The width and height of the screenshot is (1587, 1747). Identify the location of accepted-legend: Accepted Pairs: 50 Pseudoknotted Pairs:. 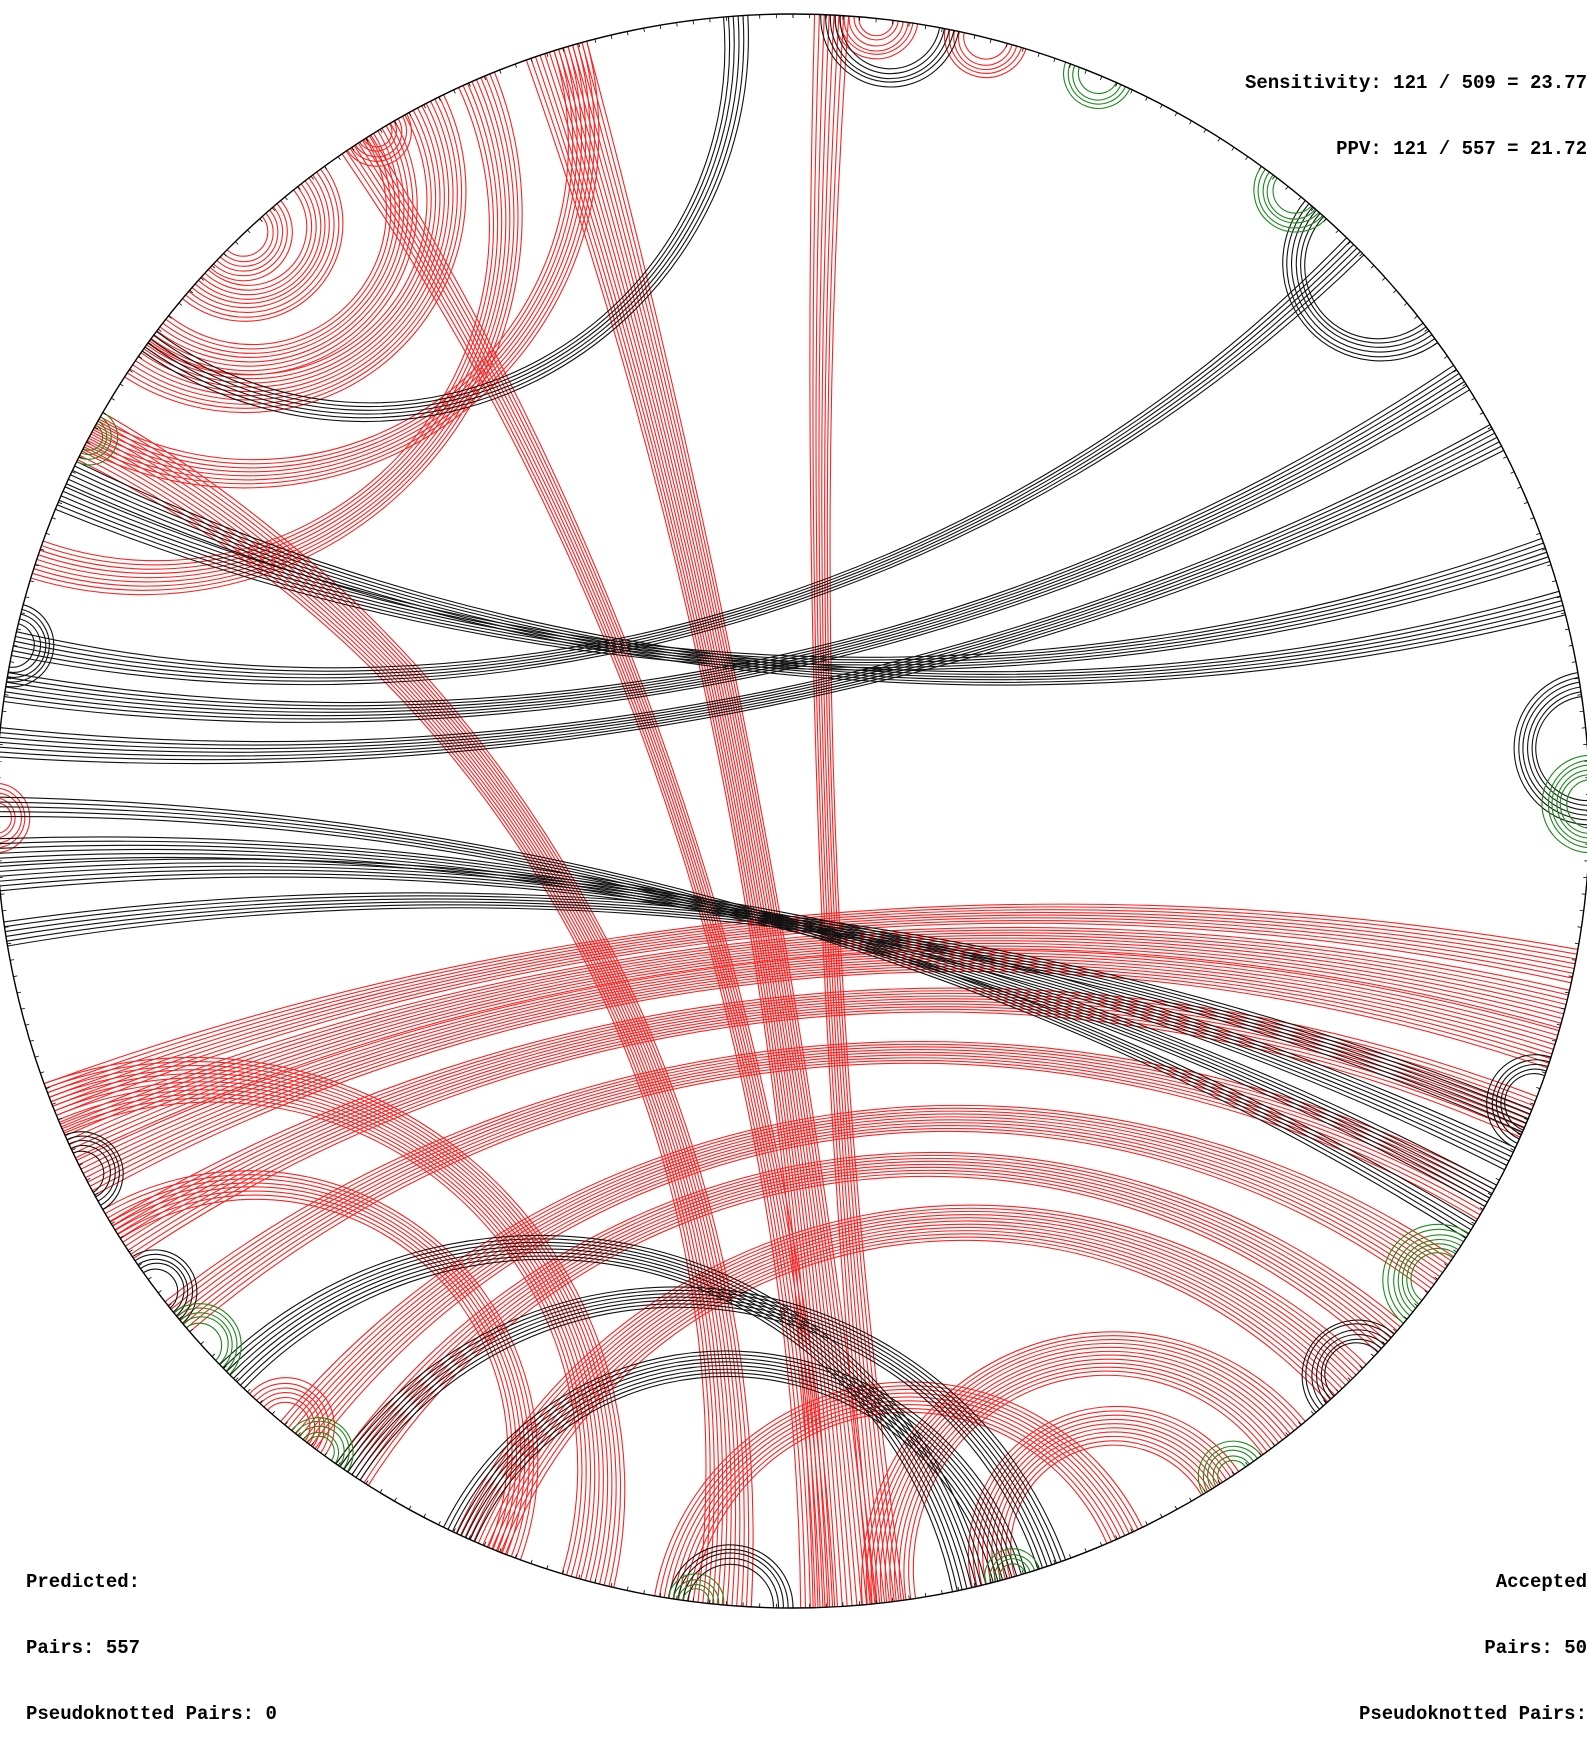
(1473, 1637).